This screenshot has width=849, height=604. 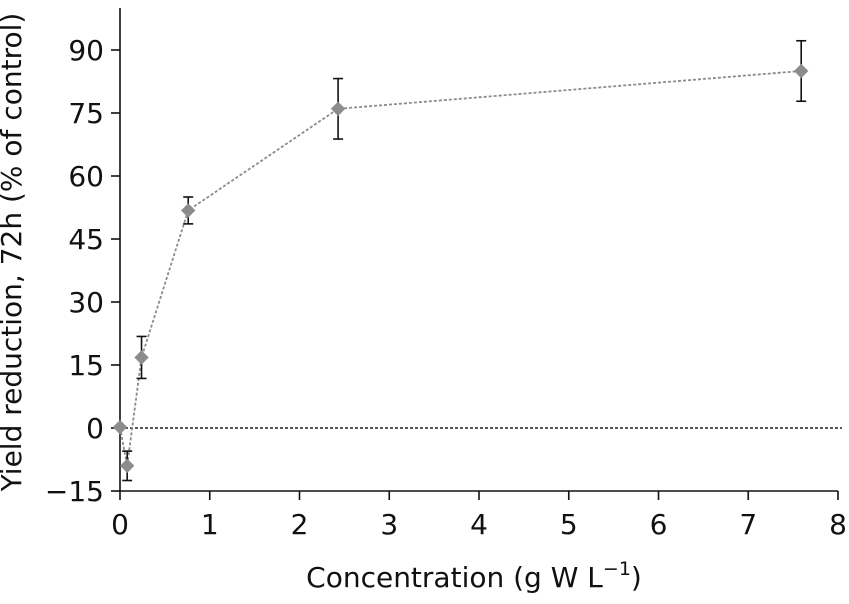 What do you see at coordinates (86, 113) in the screenshot?
I see `y-tick-label: 75` at bounding box center [86, 113].